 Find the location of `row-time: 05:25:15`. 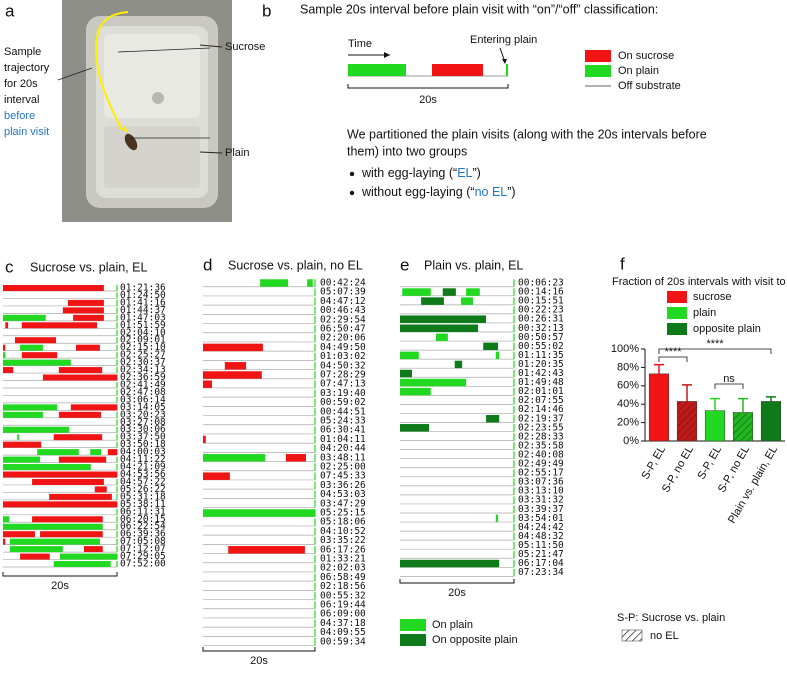

row-time: 05:25:15 is located at coordinates (343, 513).